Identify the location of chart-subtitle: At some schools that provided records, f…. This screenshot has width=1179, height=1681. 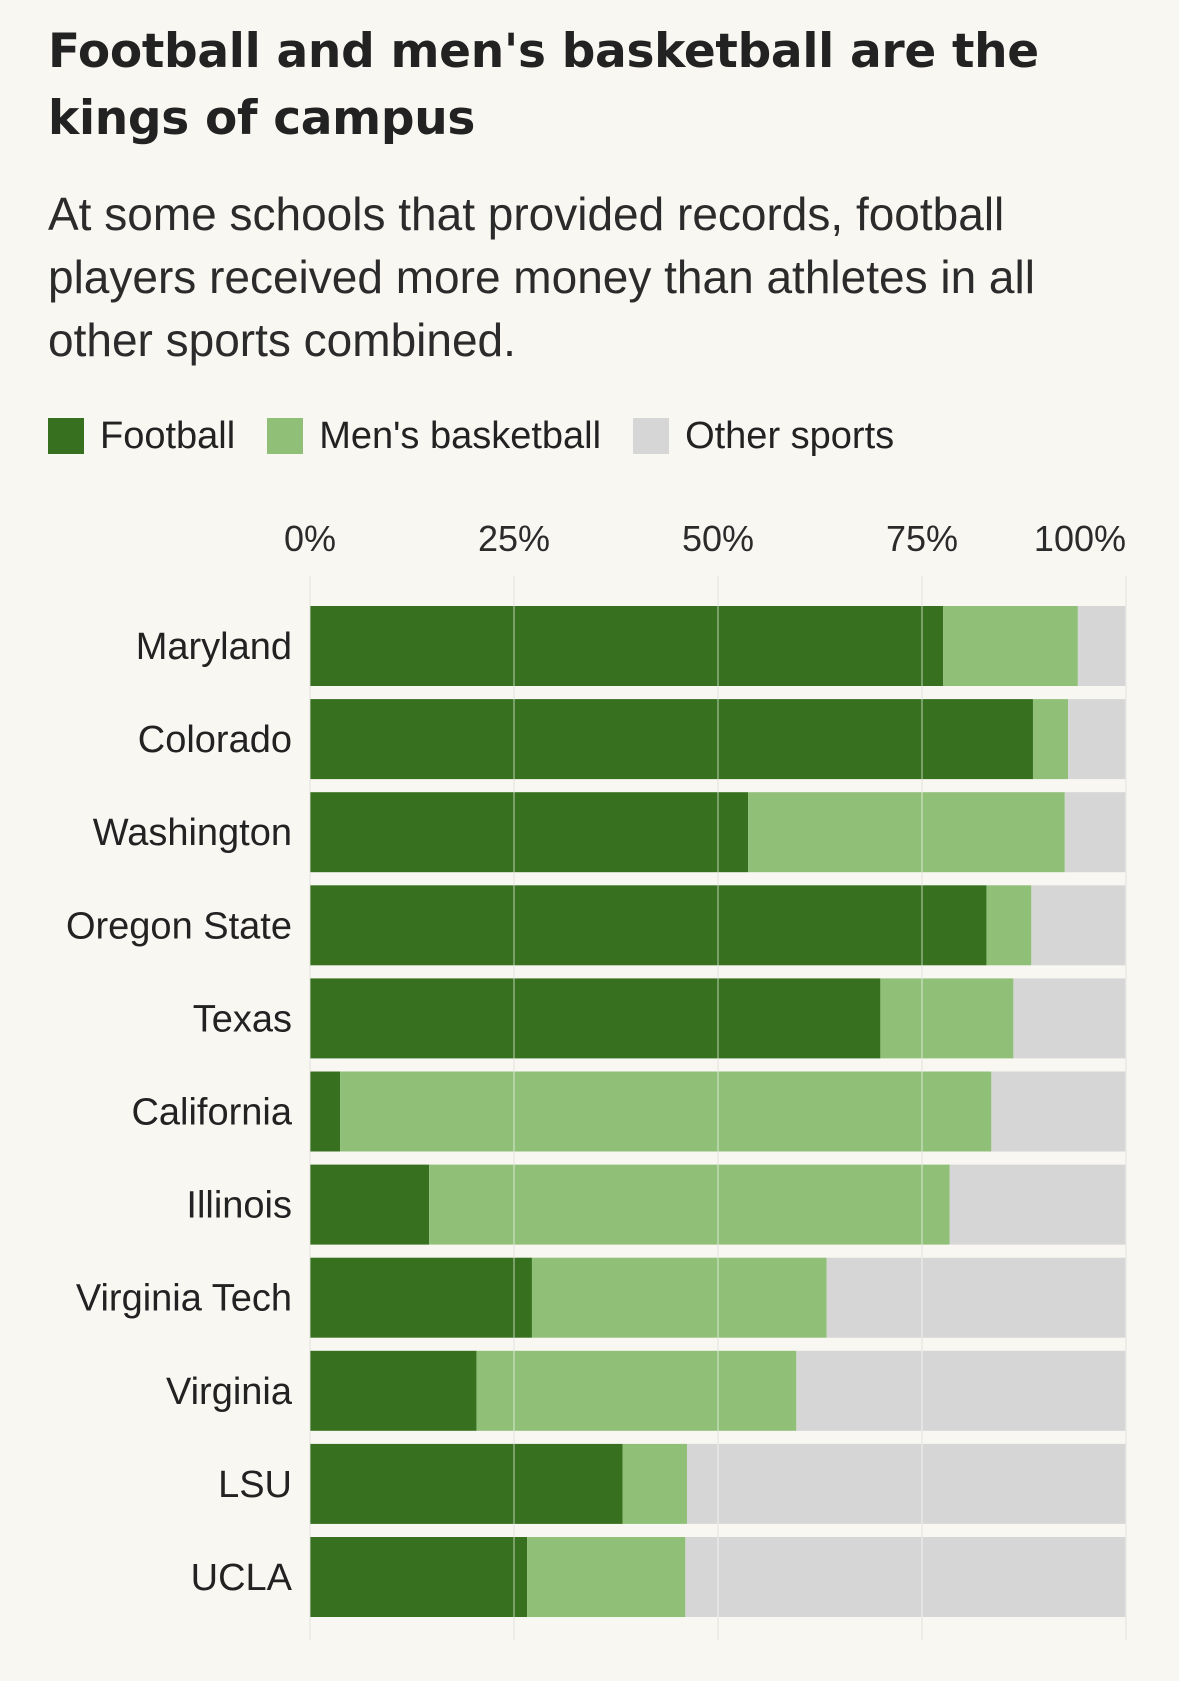
(541, 277).